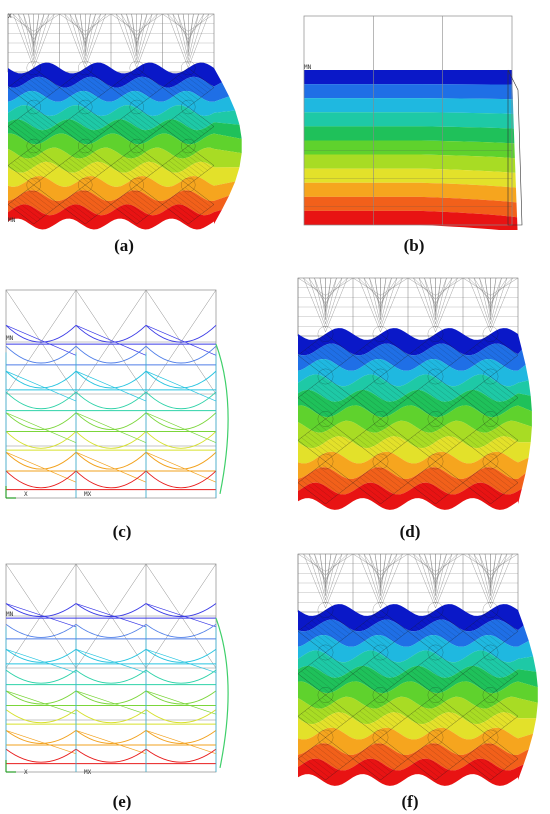 The height and width of the screenshot is (814, 550). I want to click on diagonal, so click(111, 616).